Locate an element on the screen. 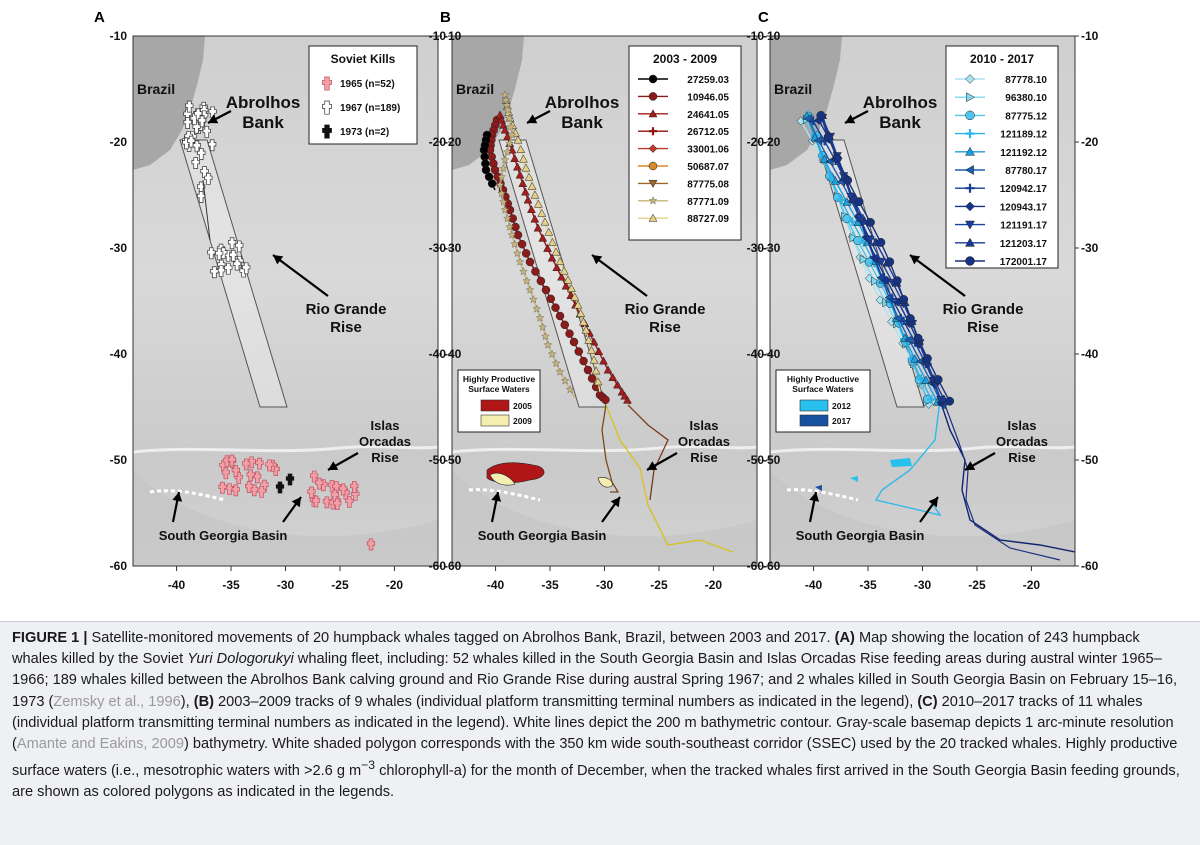 The width and height of the screenshot is (1200, 845). whale-track is located at coordinates (669, 478).